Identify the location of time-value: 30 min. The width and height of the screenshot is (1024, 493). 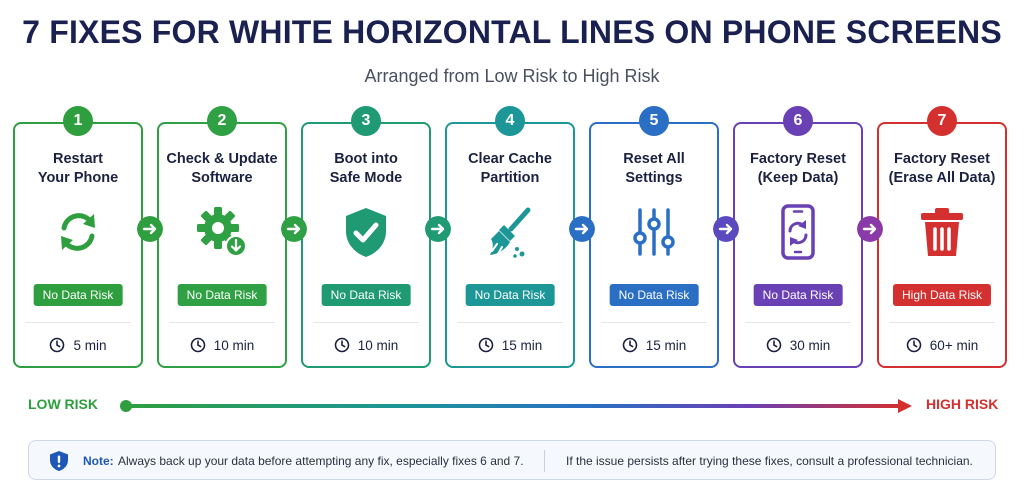
(810, 345).